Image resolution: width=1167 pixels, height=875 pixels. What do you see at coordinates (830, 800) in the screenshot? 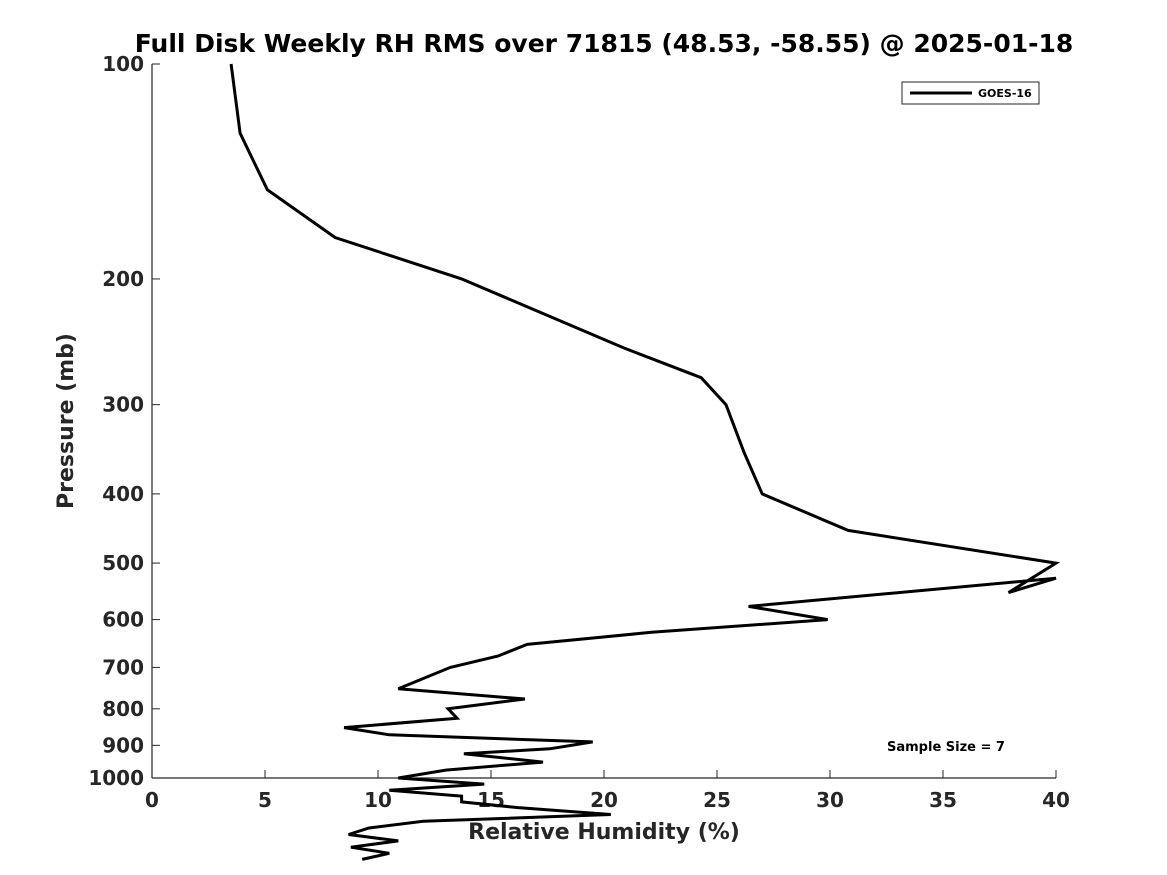
I see `x-tick-label: 30` at bounding box center [830, 800].